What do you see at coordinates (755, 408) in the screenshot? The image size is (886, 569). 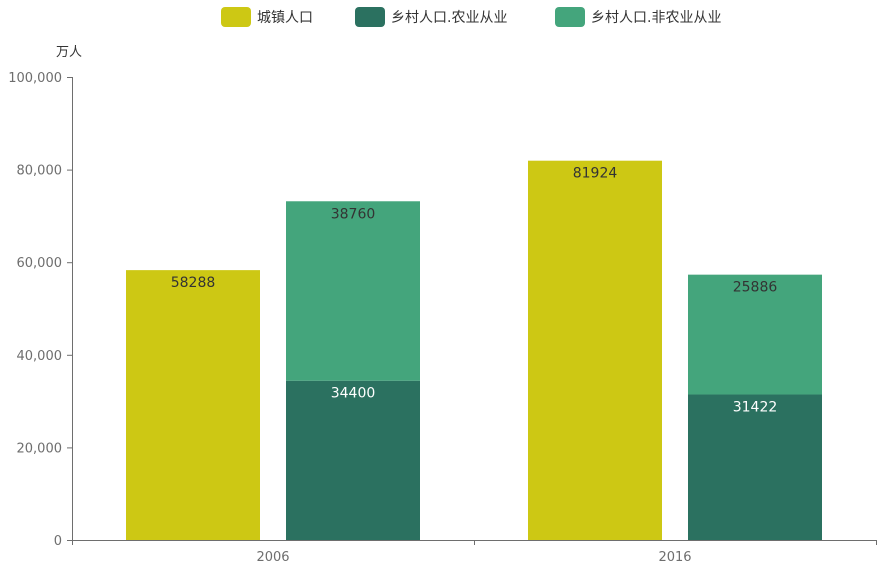 I see `bar-value-label: 31422` at bounding box center [755, 408].